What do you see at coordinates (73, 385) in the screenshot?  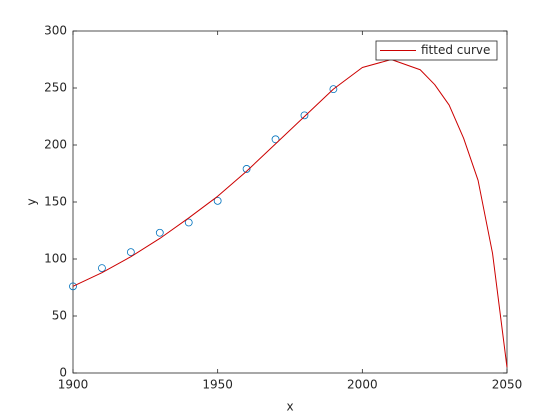 I see `x-tick-label: 1900` at bounding box center [73, 385].